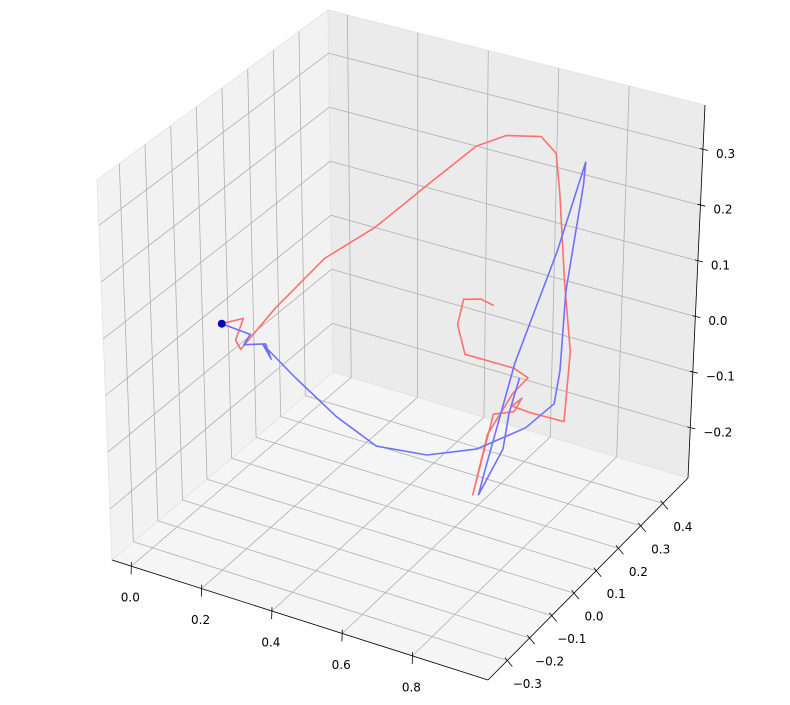 Image resolution: width=790 pixels, height=705 pixels. I want to click on x-tick-label: 0.2, so click(200, 620).